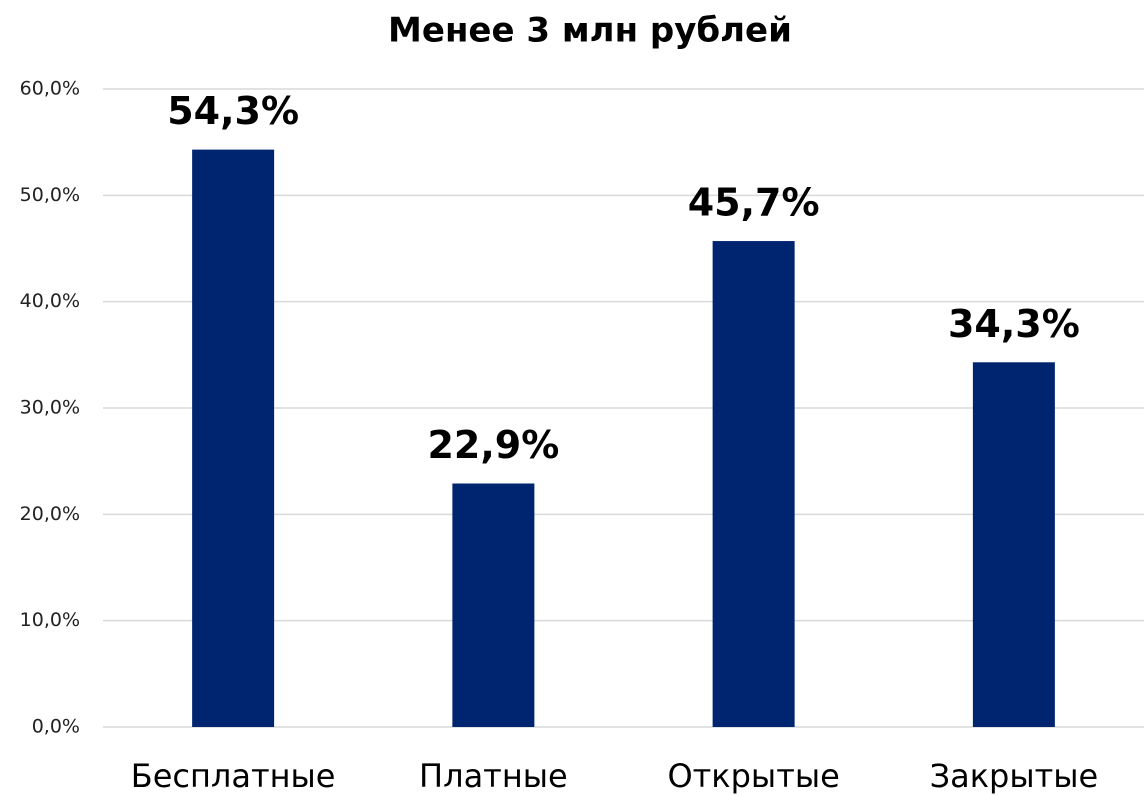 The width and height of the screenshot is (1146, 795). Describe the element at coordinates (50, 195) in the screenshot. I see `y-tick-label: 50,0%` at that location.